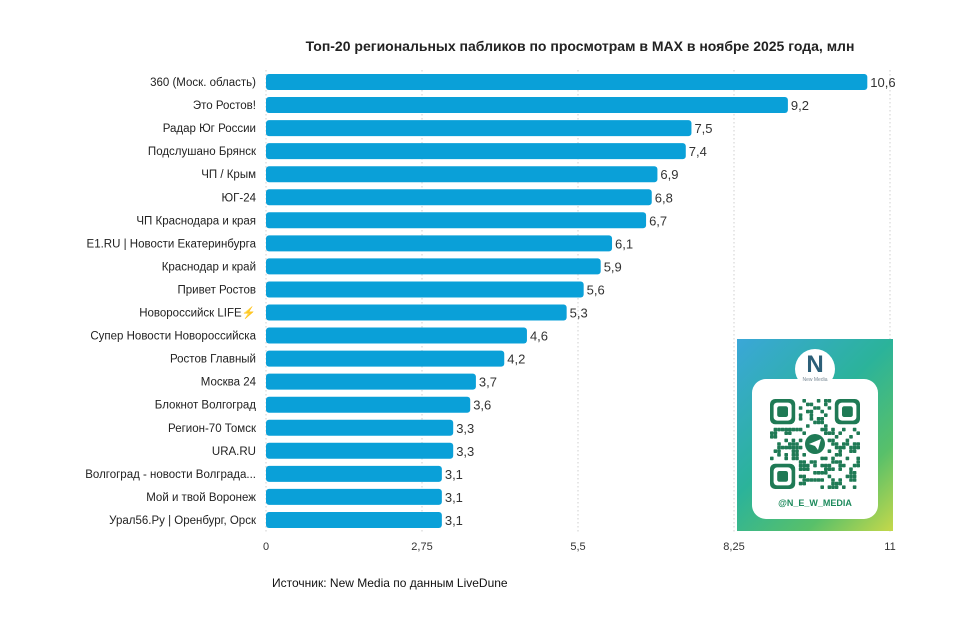 The image size is (960, 632). I want to click on value-label: 3,1, so click(454, 497).